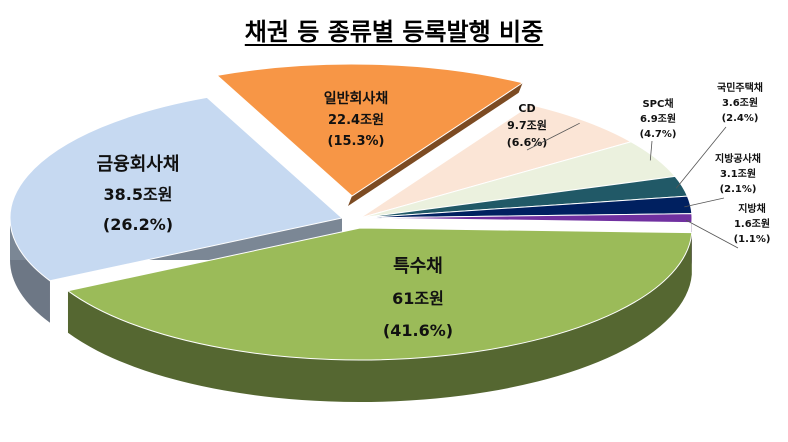 This screenshot has height=442, width=788. What do you see at coordinates (356, 141) in the screenshot?
I see `slice-percent-label: (15.3%)` at bounding box center [356, 141].